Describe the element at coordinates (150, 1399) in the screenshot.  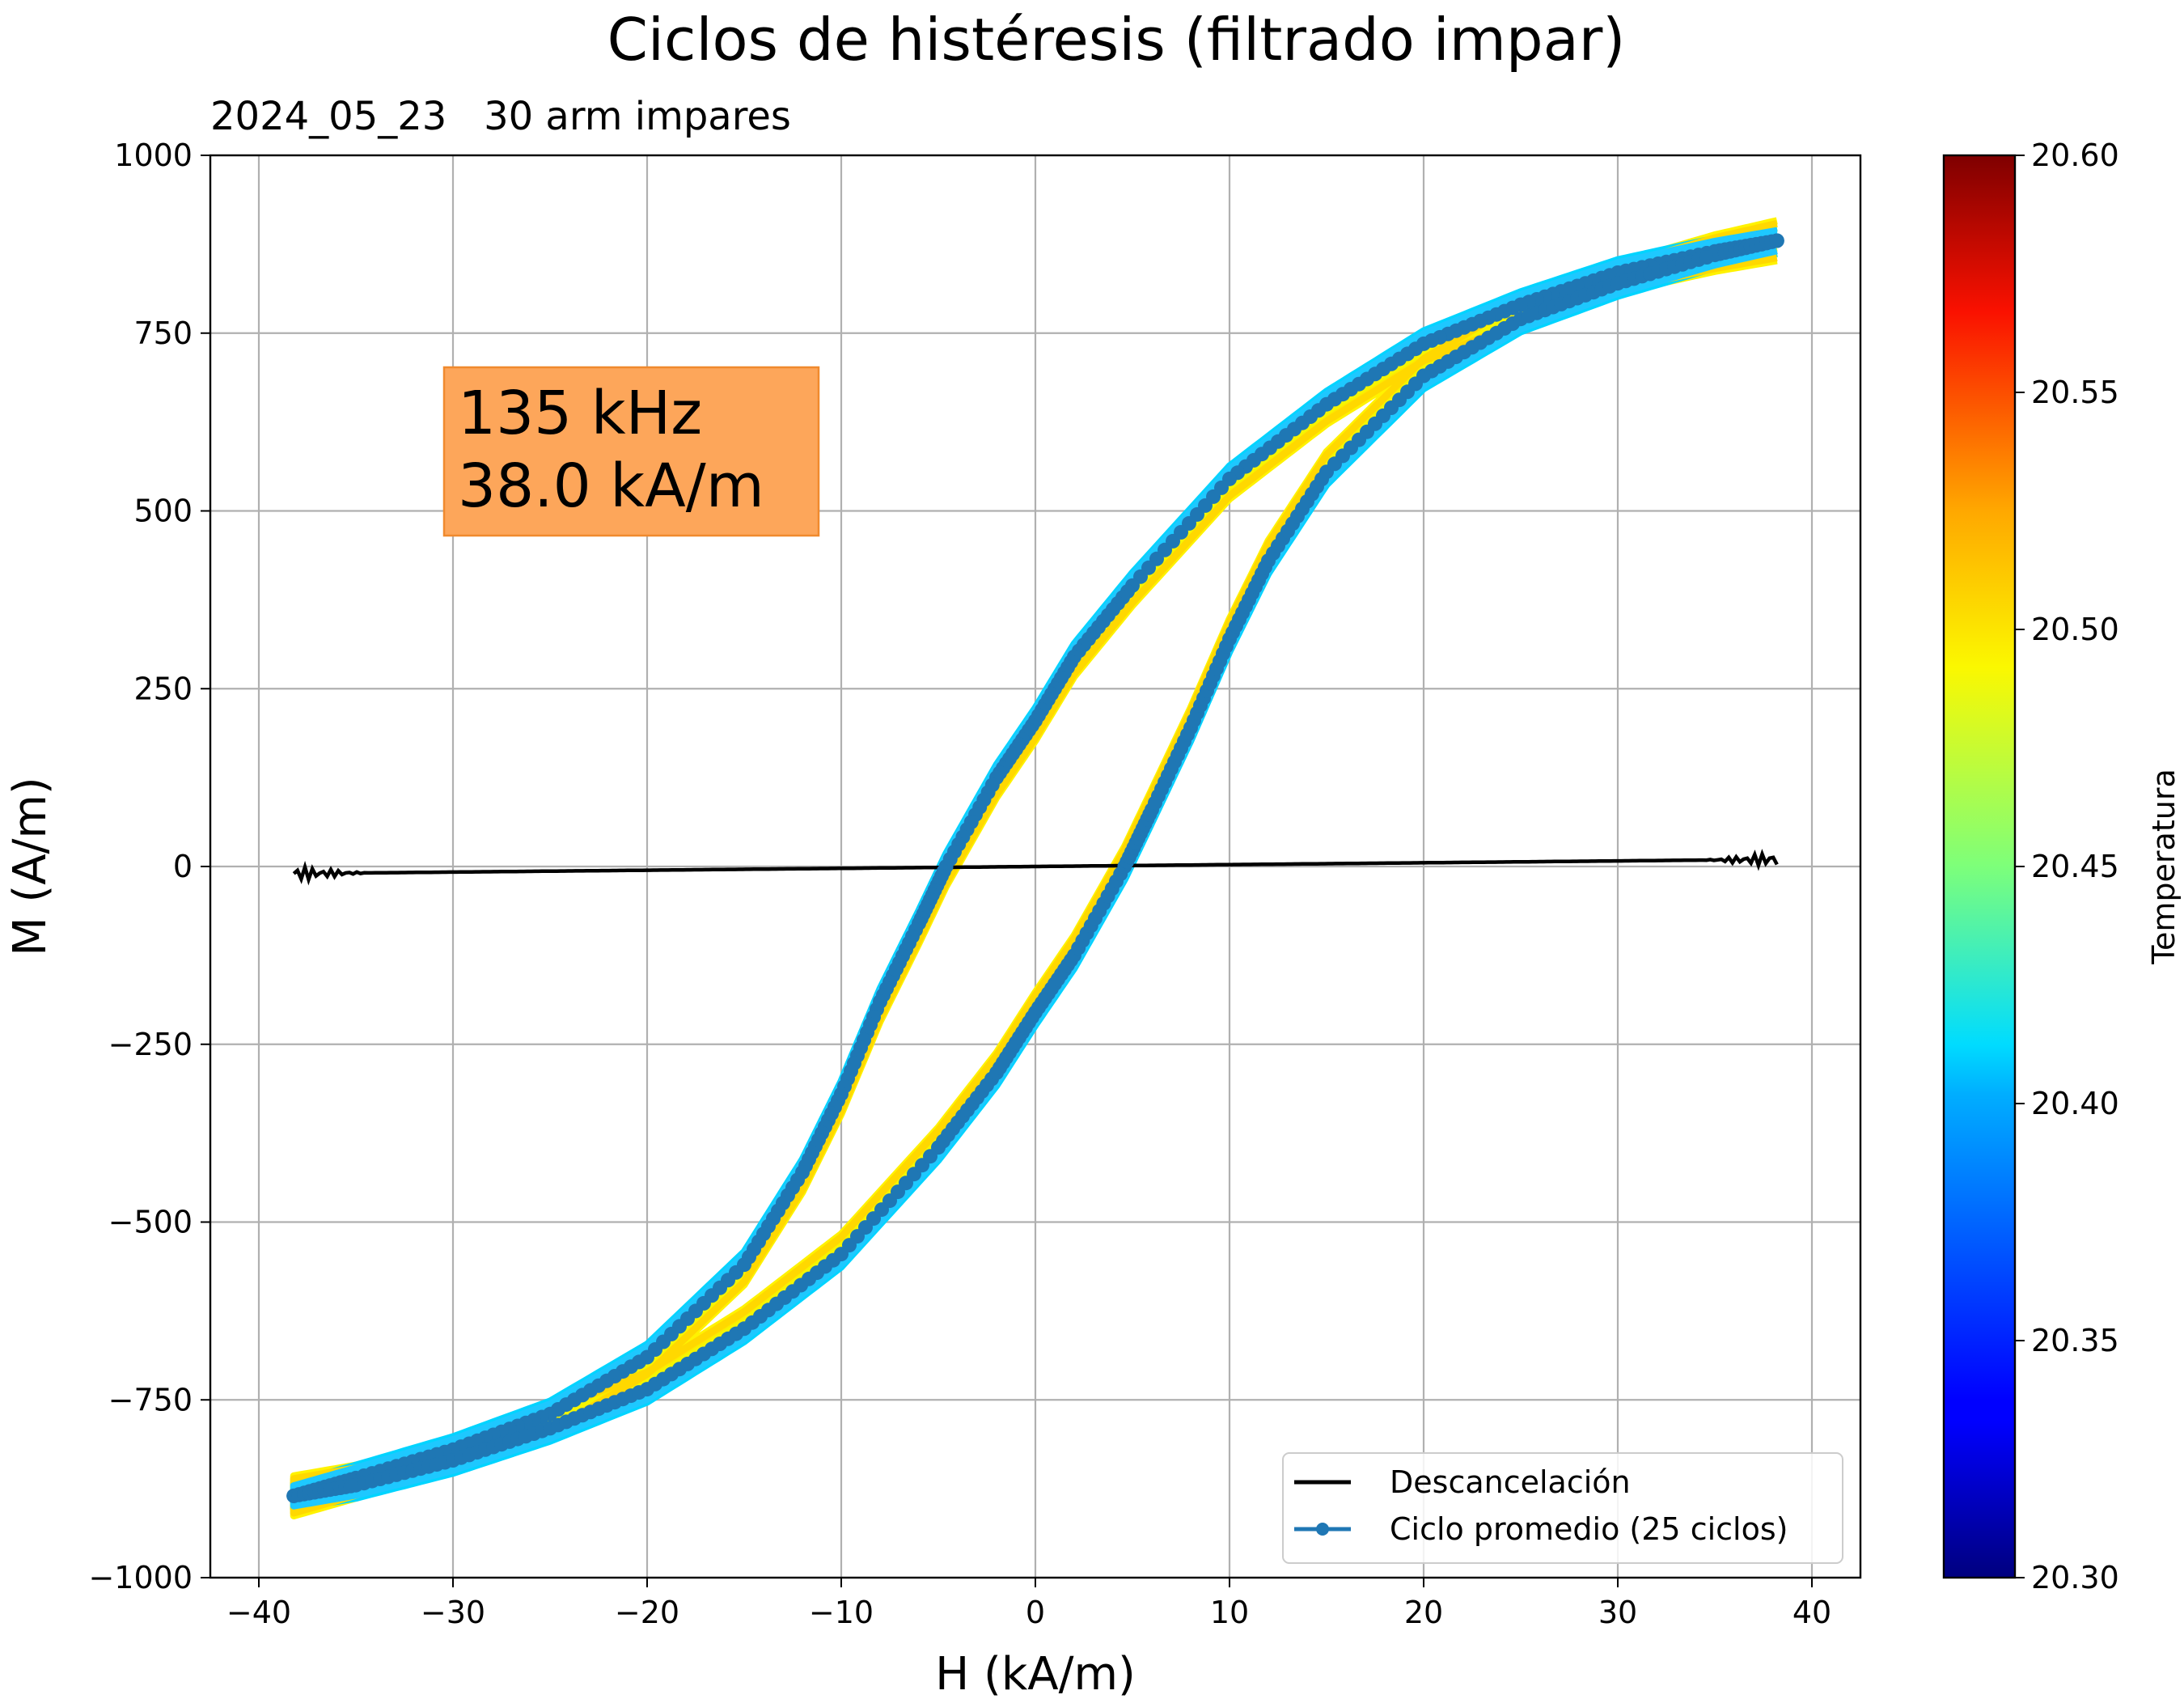
I see `y-tick-label: −750` at that location.